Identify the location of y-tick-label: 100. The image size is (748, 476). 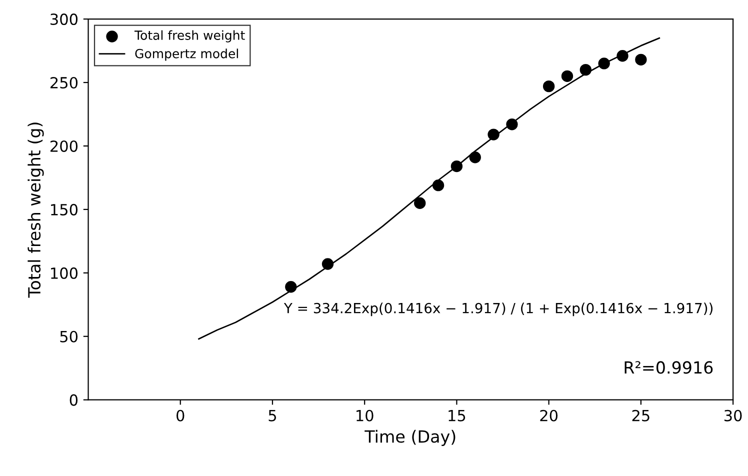
(64, 273).